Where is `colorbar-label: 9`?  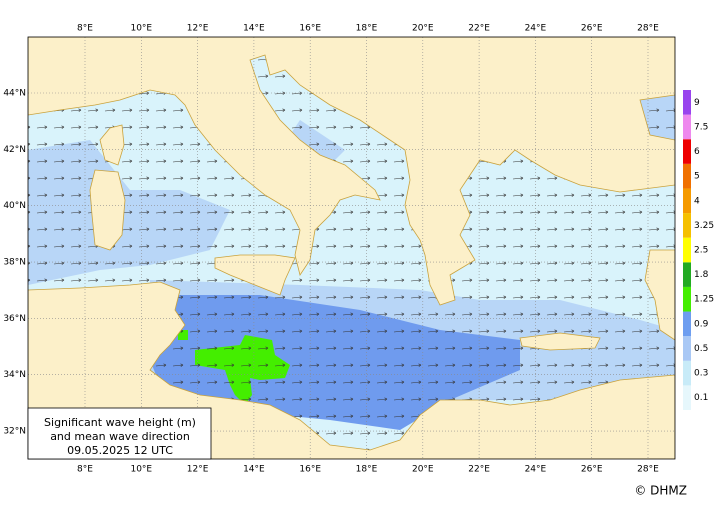 colorbar-label: 9 is located at coordinates (697, 103).